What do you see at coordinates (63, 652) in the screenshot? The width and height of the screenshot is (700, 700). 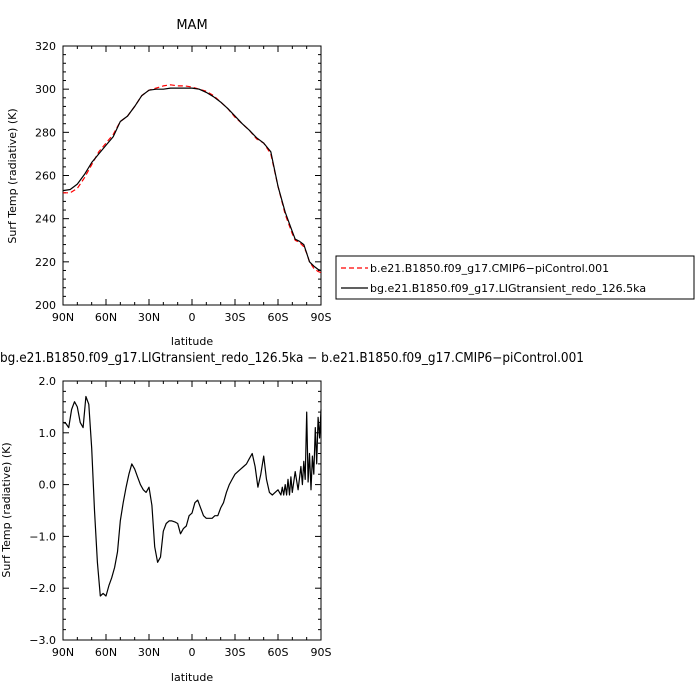 I see `bottom-xtick-label: 90N` at bounding box center [63, 652].